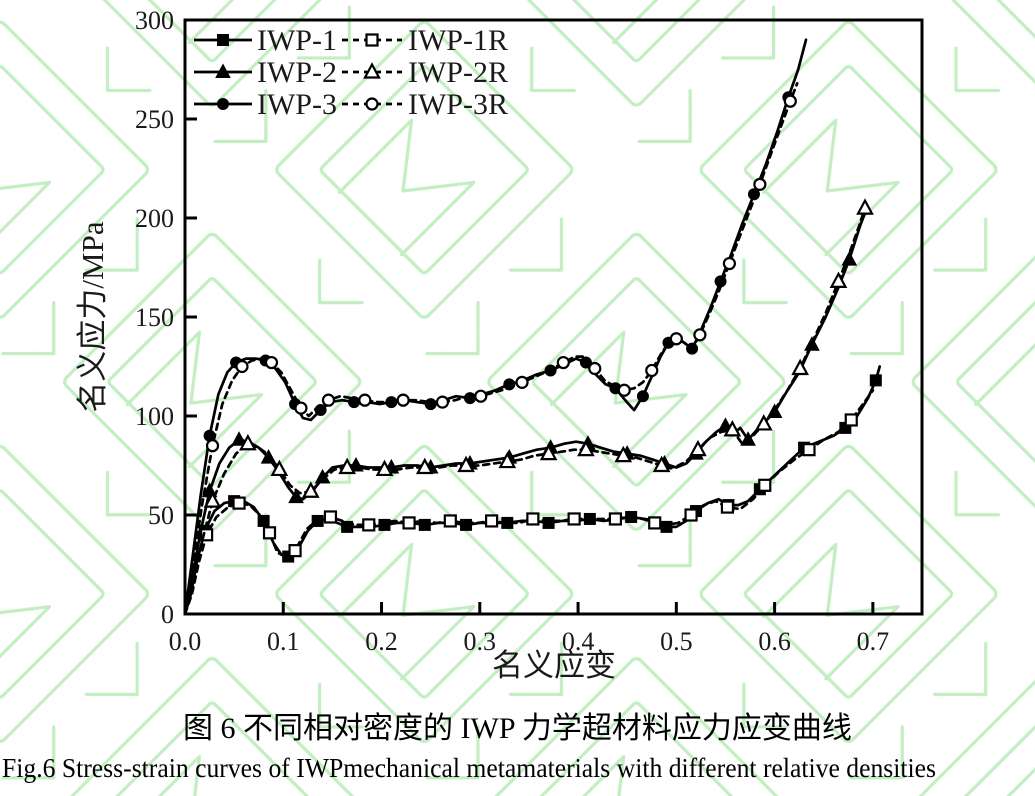 This screenshot has height=796, width=1035. What do you see at coordinates (774, 641) in the screenshot?
I see `x-tick-label: 0.6` at bounding box center [774, 641].